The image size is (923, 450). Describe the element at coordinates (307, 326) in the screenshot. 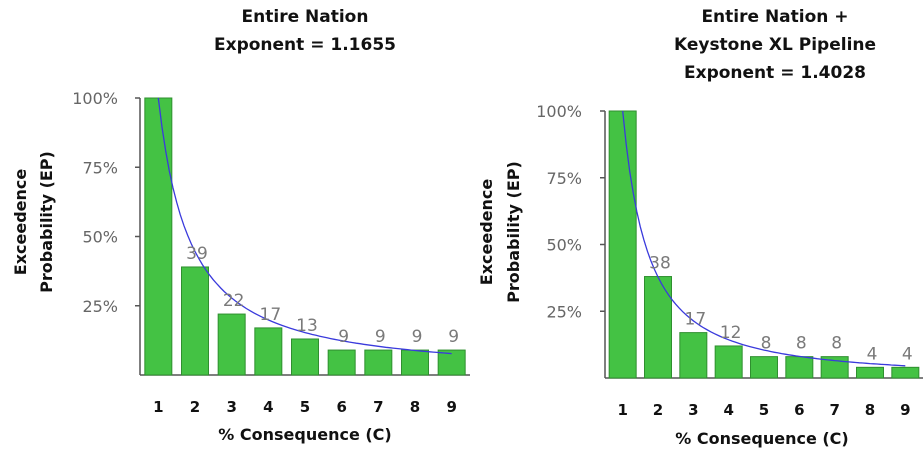

I see `data-label: 13` at that location.